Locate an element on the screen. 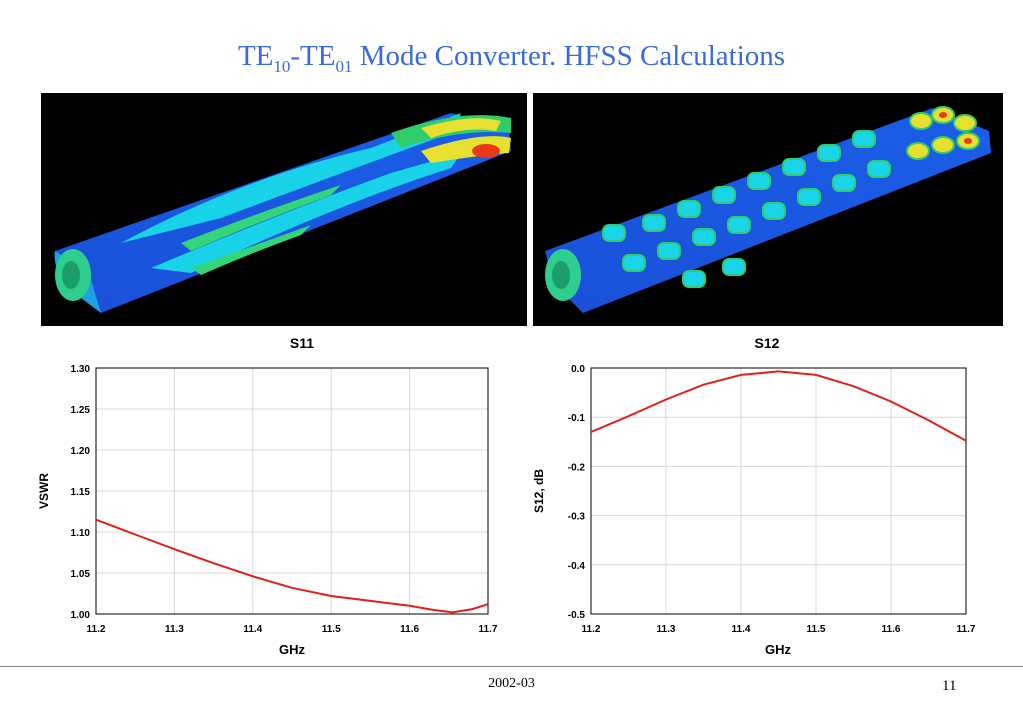 The height and width of the screenshot is (708, 1023). vswr-curve is located at coordinates (292, 566).